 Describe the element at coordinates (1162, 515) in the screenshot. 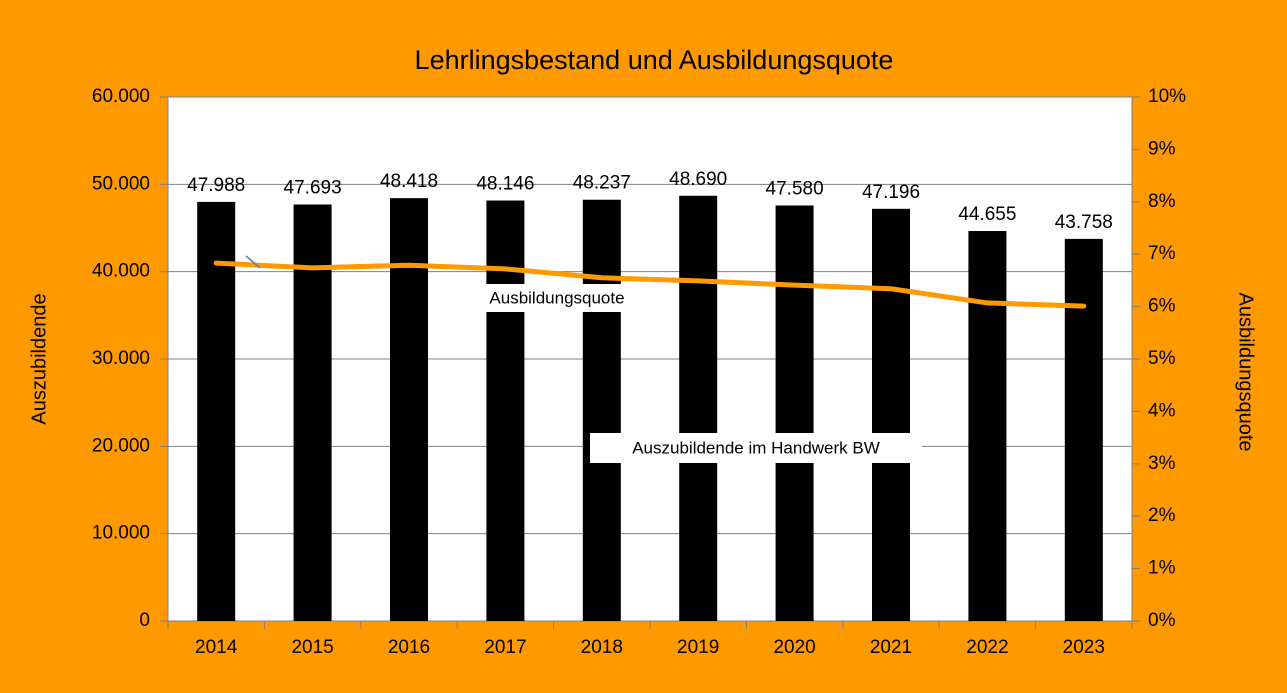

I see `y2-tick-label: 2%` at that location.